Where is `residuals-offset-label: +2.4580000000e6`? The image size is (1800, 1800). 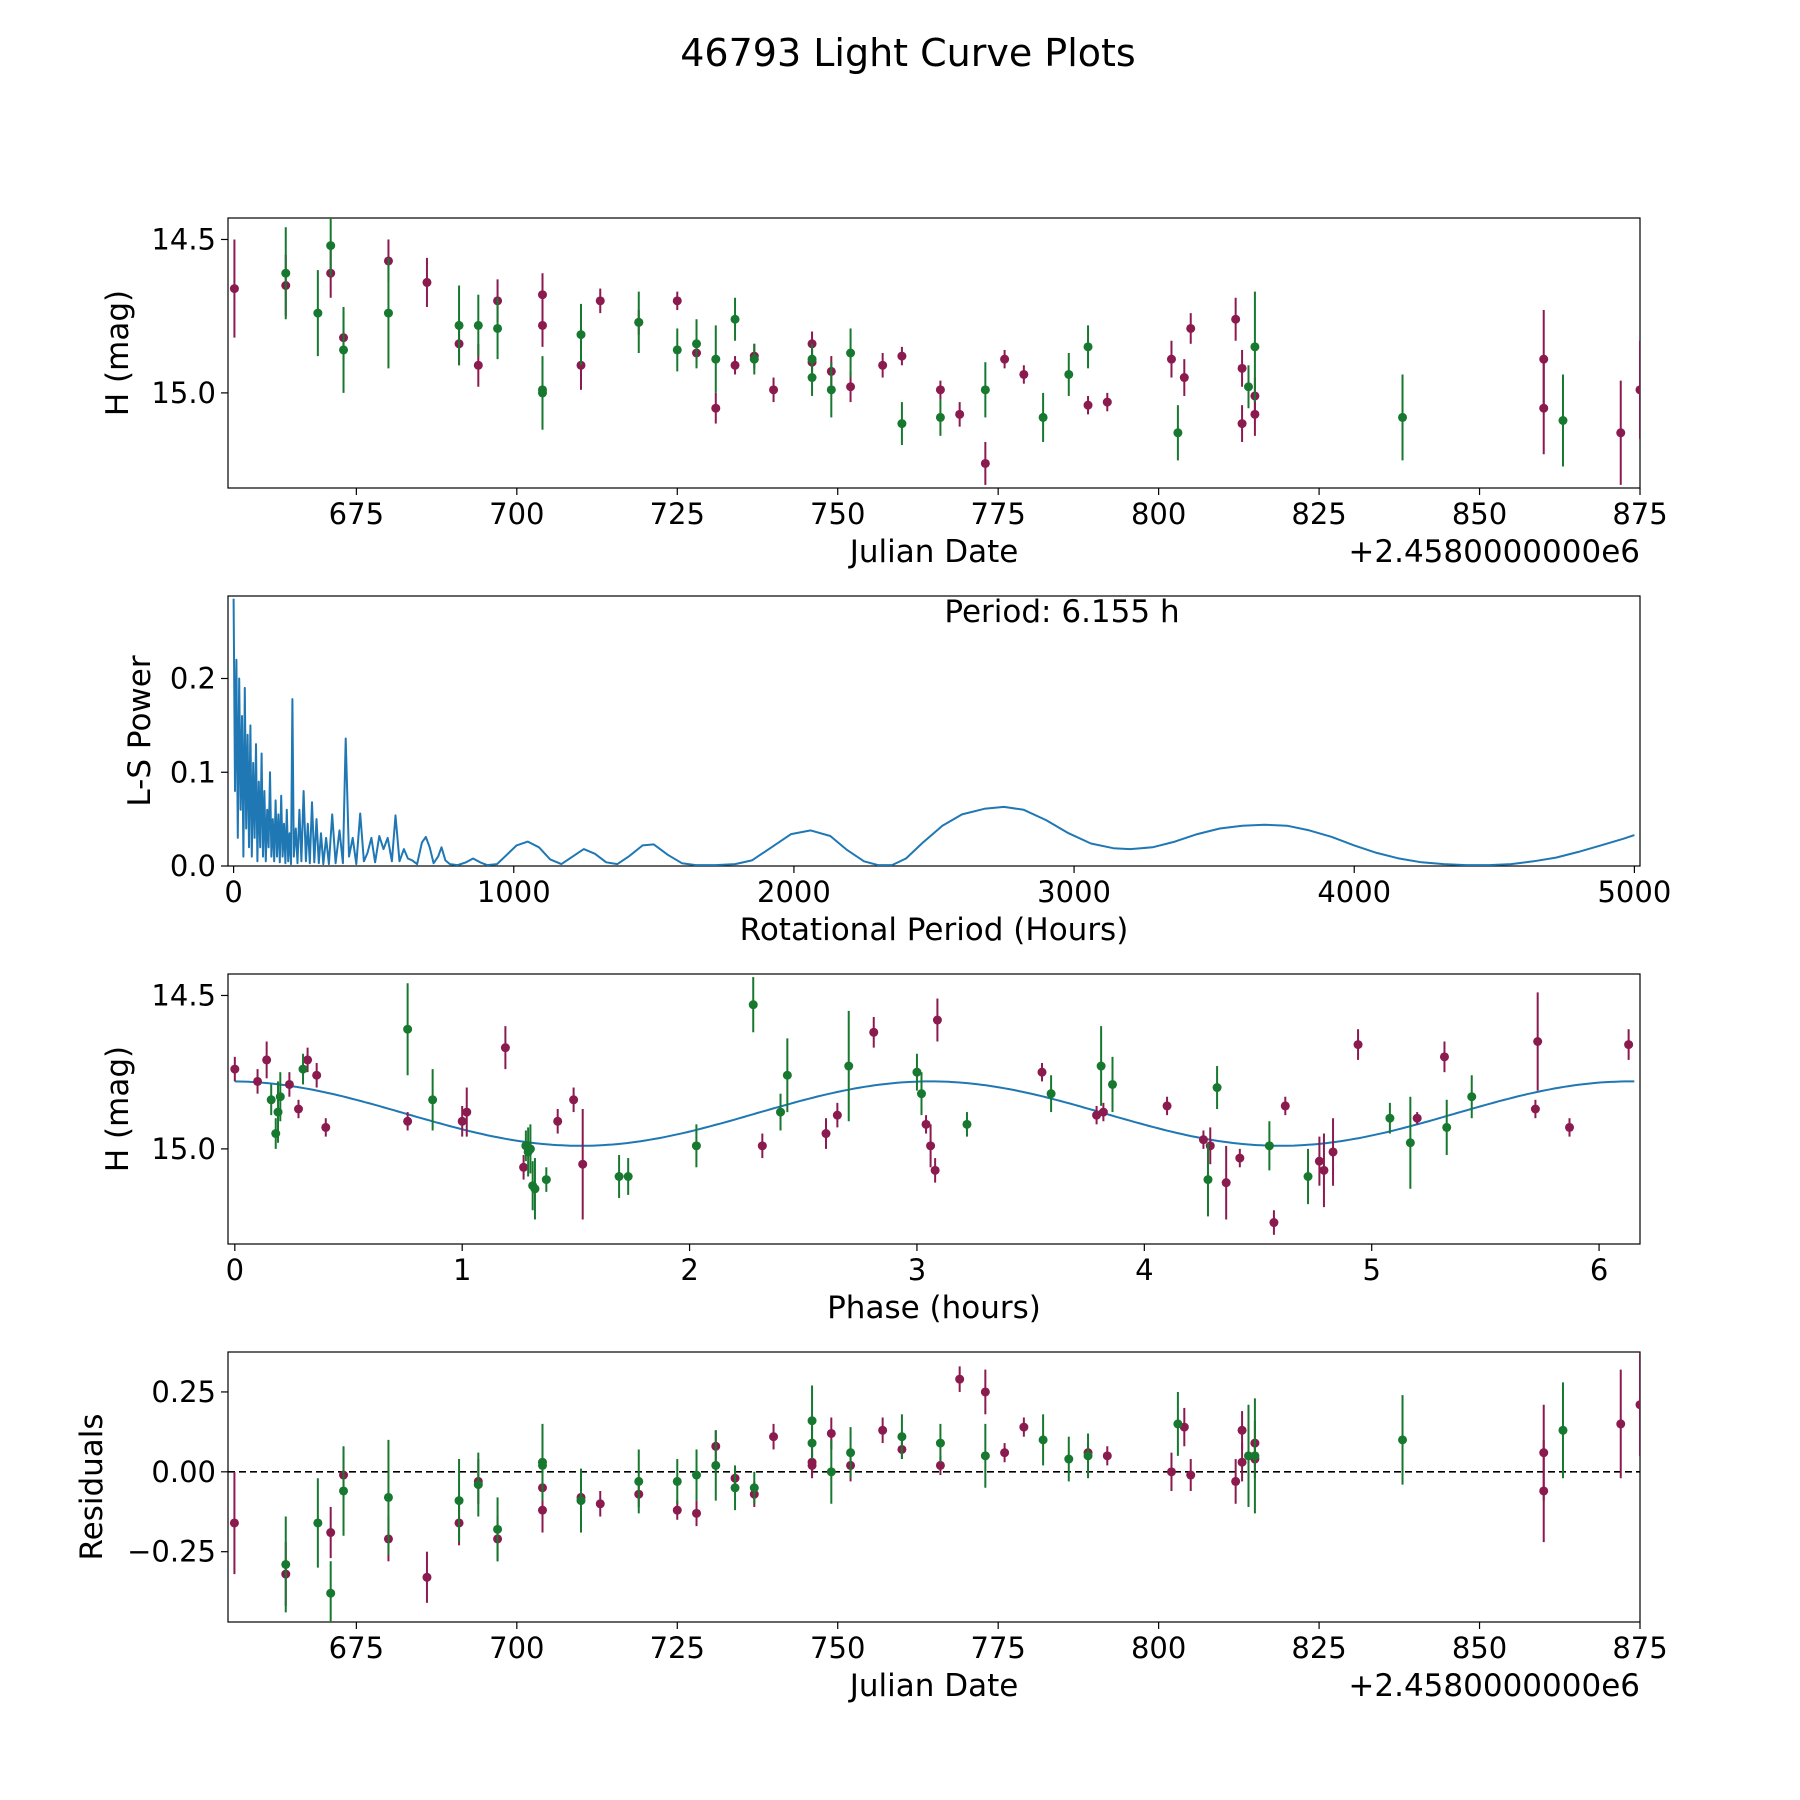 residuals-offset-label: +2.4580000000e6 is located at coordinates (1494, 1686).